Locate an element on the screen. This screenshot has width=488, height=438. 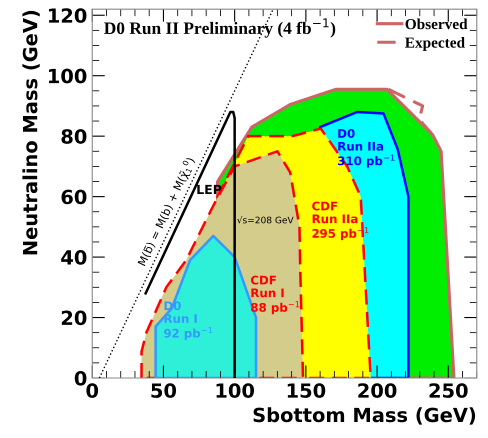
y-tick-label: 40 is located at coordinates (73, 257).